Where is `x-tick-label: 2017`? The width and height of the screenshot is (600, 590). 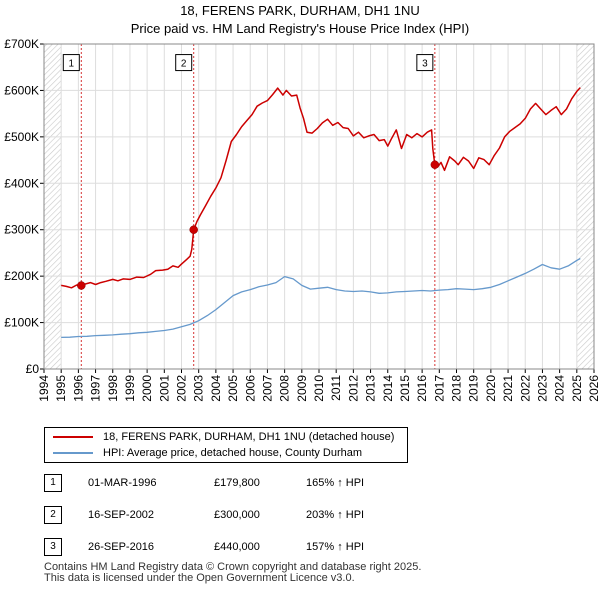 x-tick-label: 2017 is located at coordinates (439, 388).